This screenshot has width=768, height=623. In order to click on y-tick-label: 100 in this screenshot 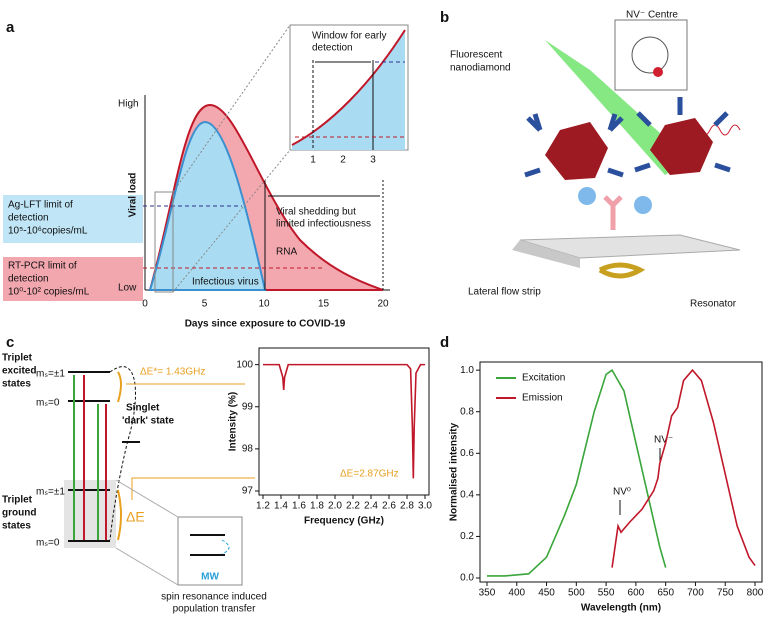, I will do `click(244, 364)`.